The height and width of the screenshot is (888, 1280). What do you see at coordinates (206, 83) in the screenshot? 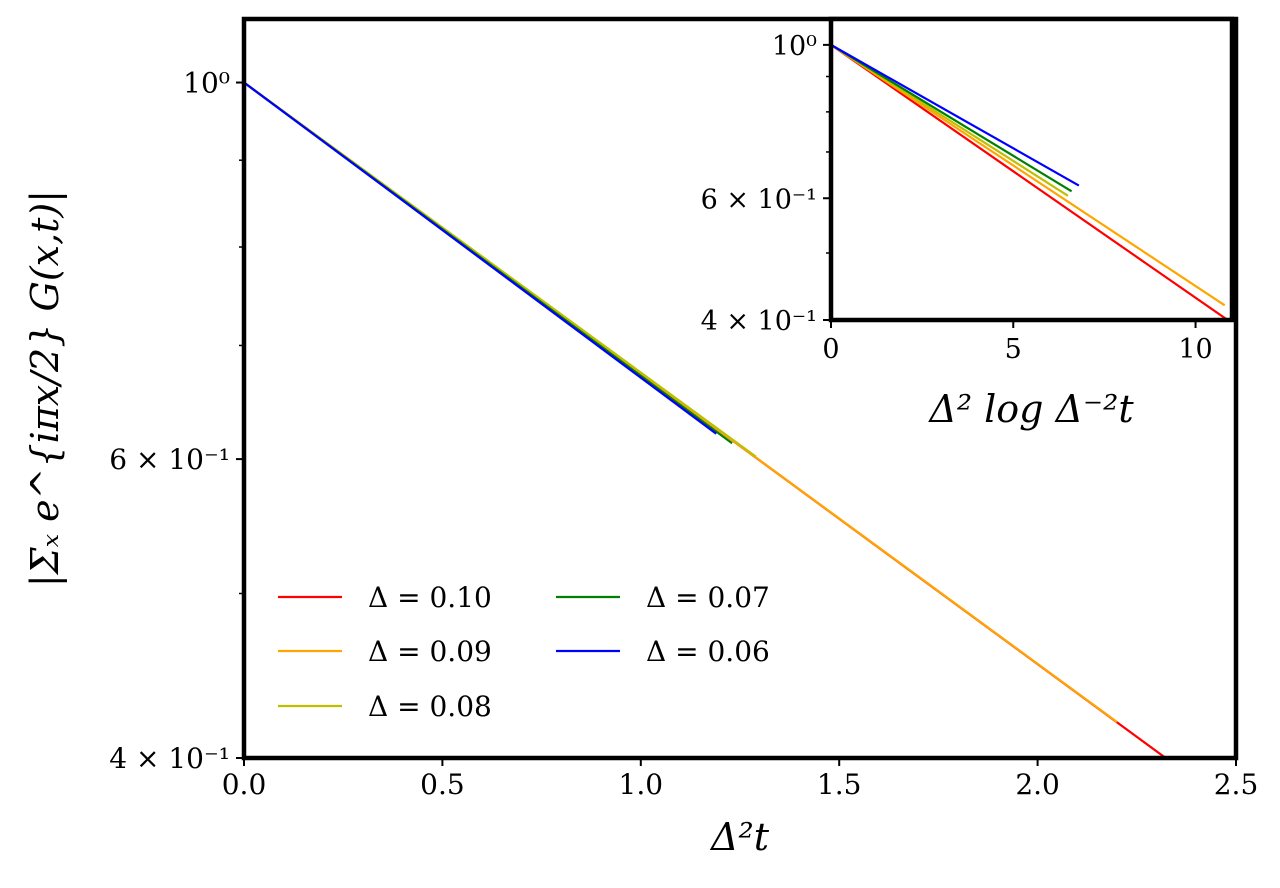
I see `y-tick-label: 10⁰` at bounding box center [206, 83].